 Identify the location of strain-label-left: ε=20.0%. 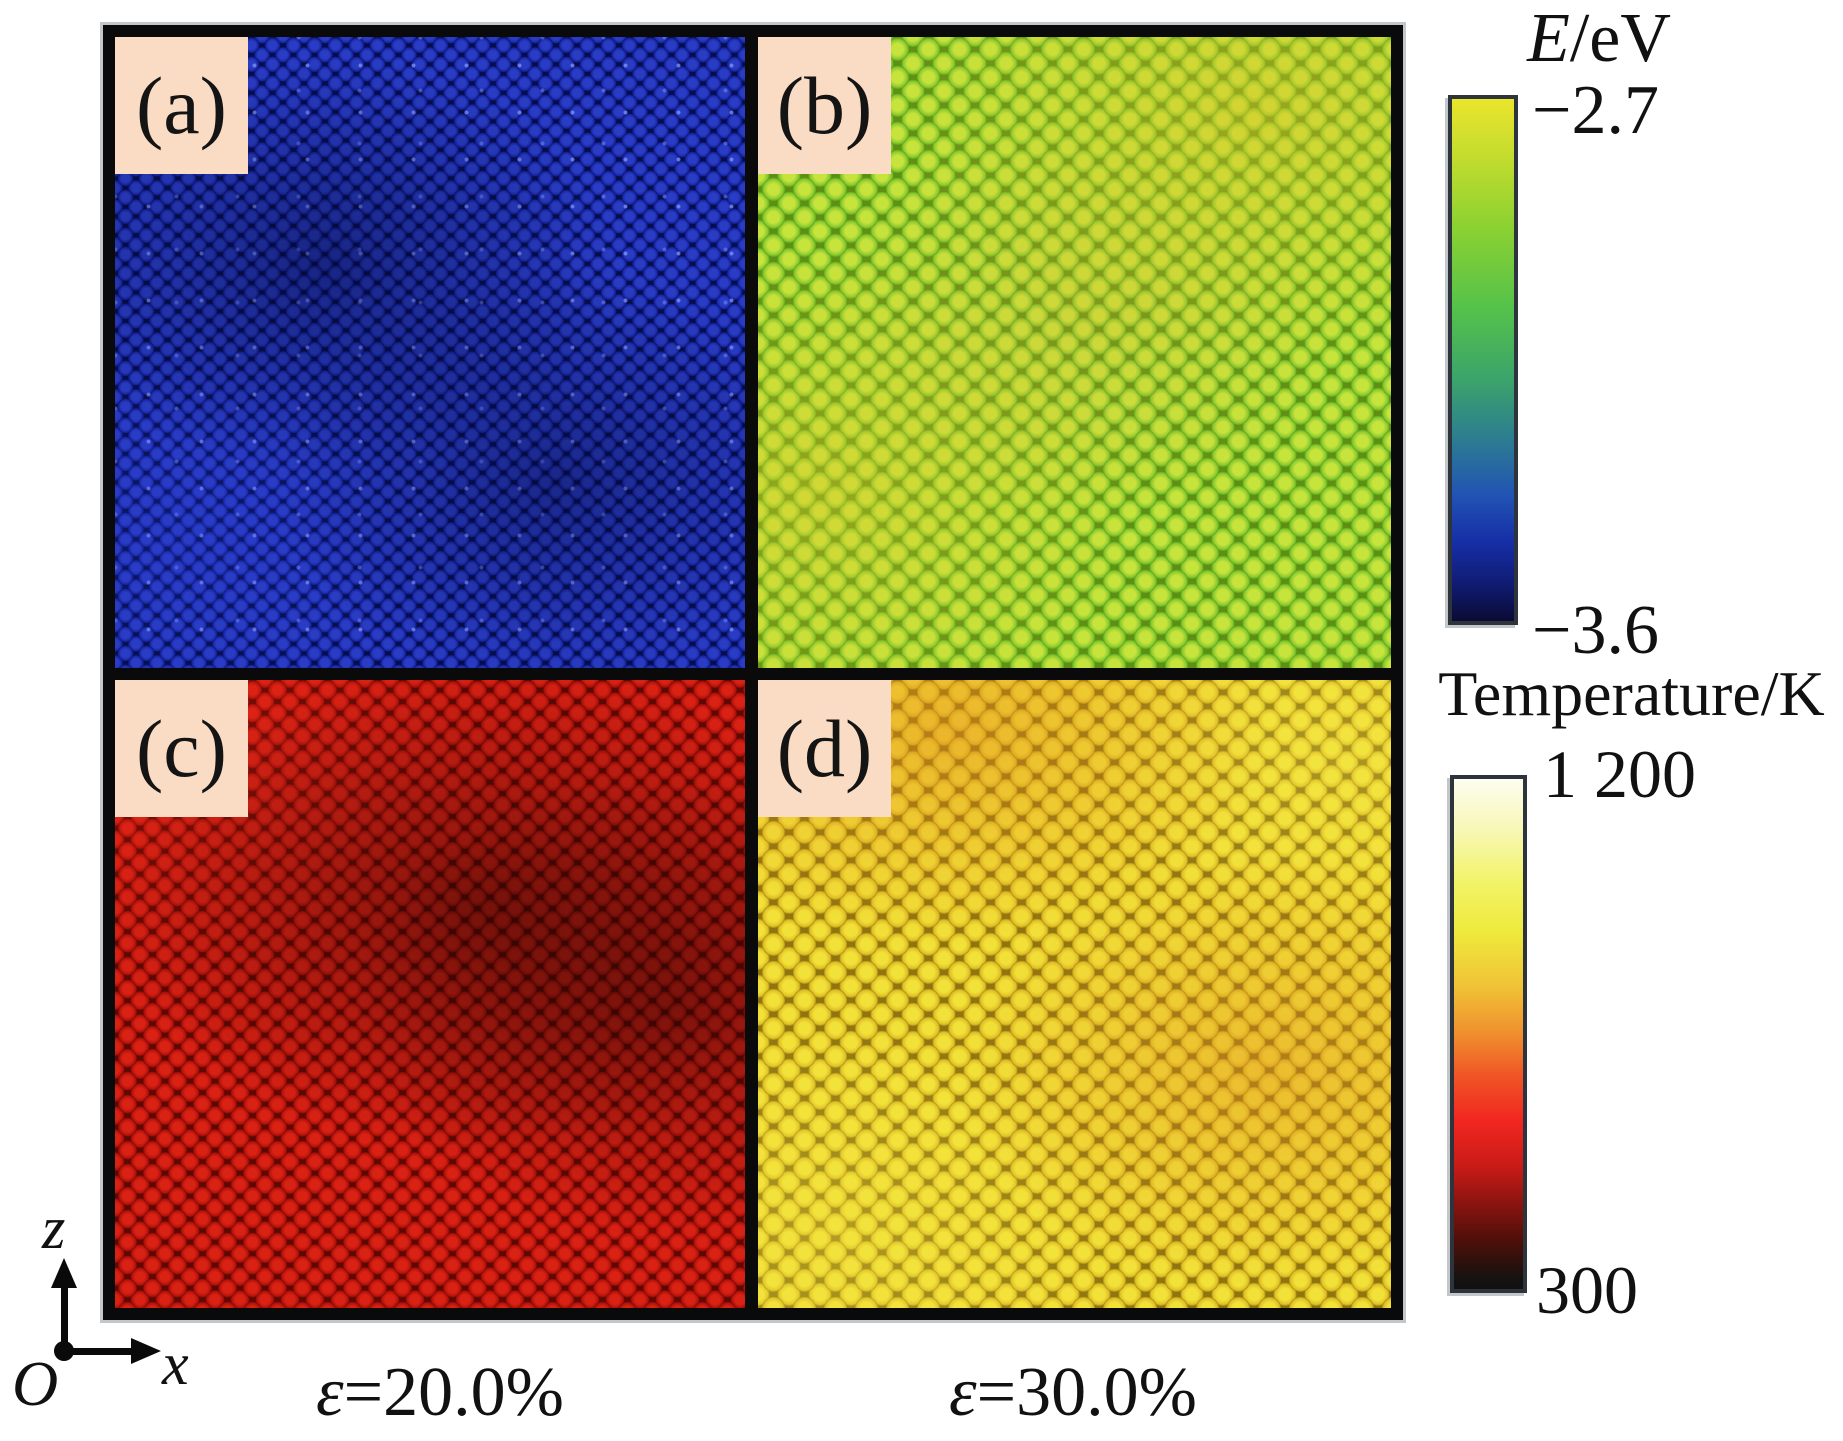
(440, 1392).